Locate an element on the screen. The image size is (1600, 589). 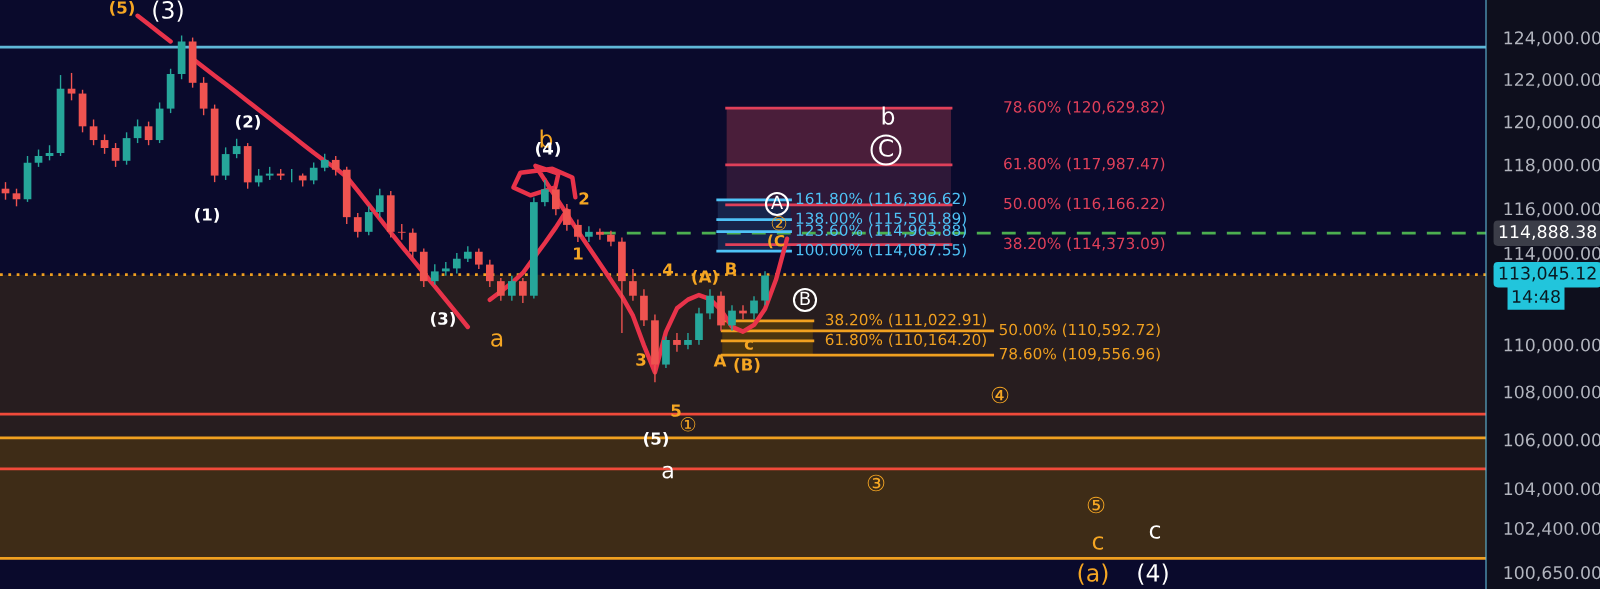
ref-line-label: 123.60% (114,963.88) is located at coordinates (881, 231).